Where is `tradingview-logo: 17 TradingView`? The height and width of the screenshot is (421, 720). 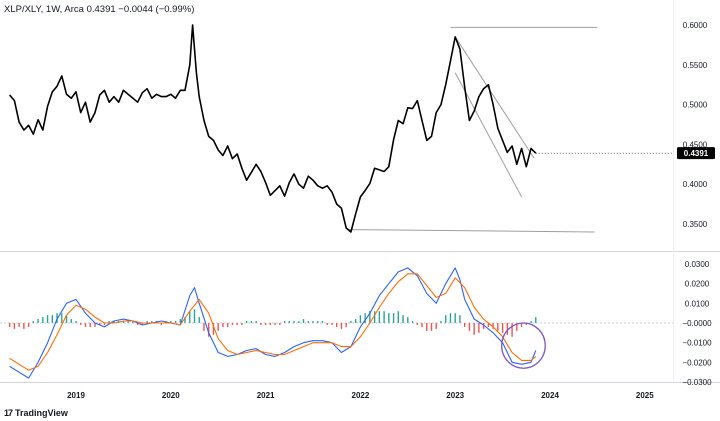 tradingview-logo: 17 TradingView is located at coordinates (36, 413).